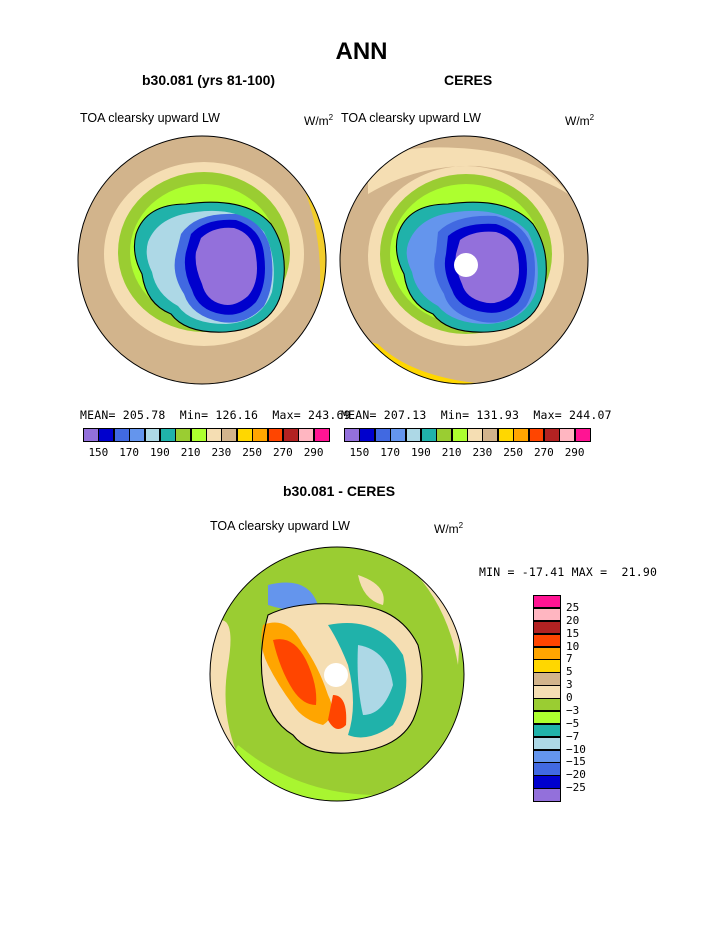  I want to click on colorbar-level-label: 10, so click(573, 646).